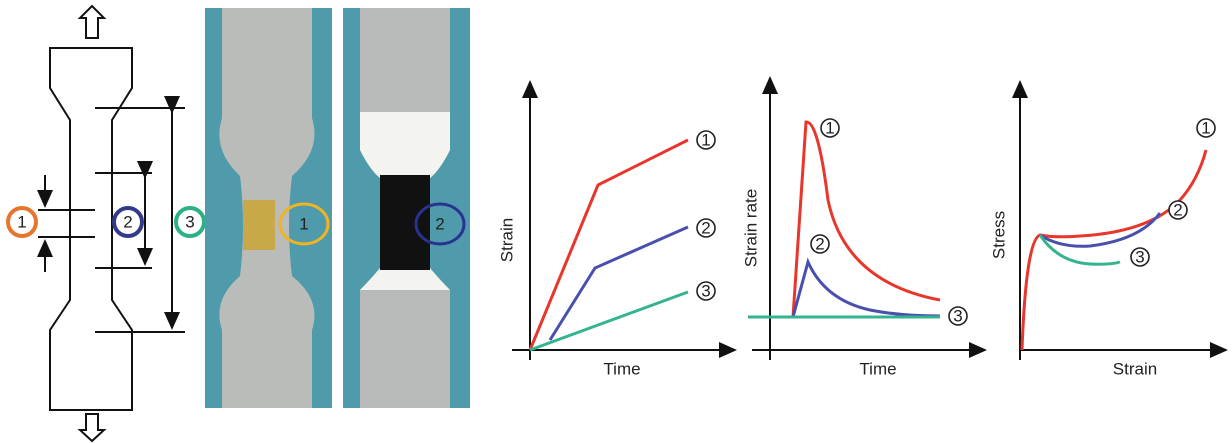  I want to click on y-axis-label: Strain rate, so click(750, 228).